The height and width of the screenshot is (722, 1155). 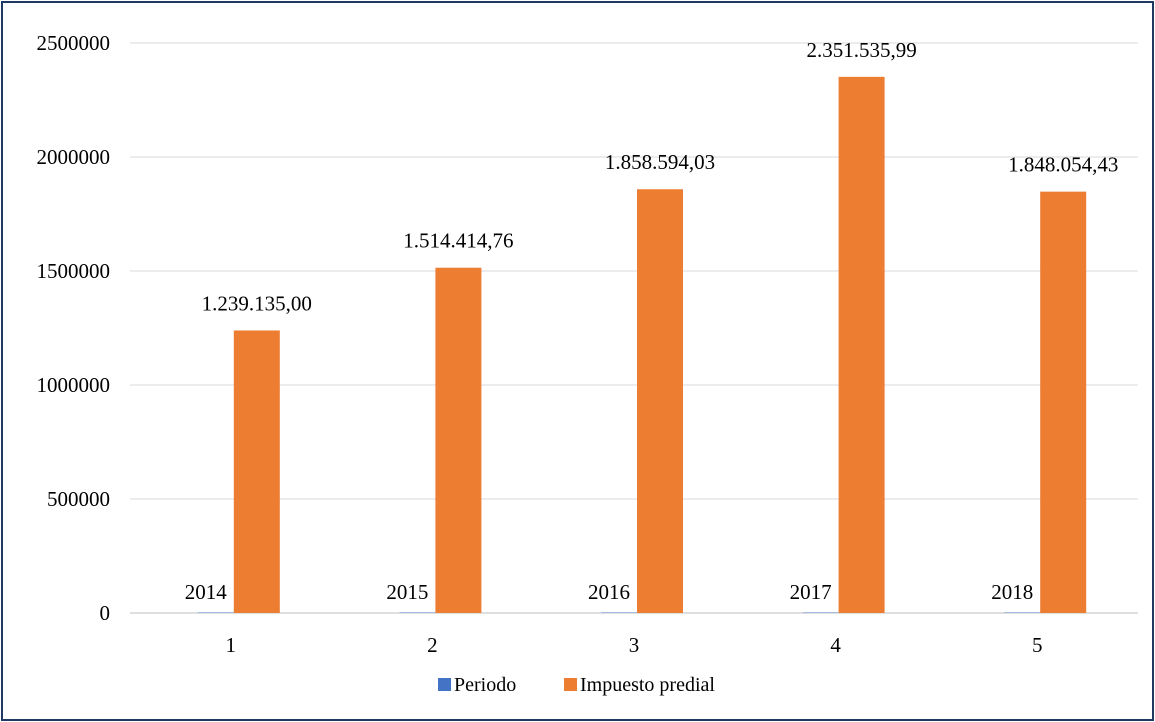 What do you see at coordinates (835, 645) in the screenshot?
I see `x-tick-label: 4` at bounding box center [835, 645].